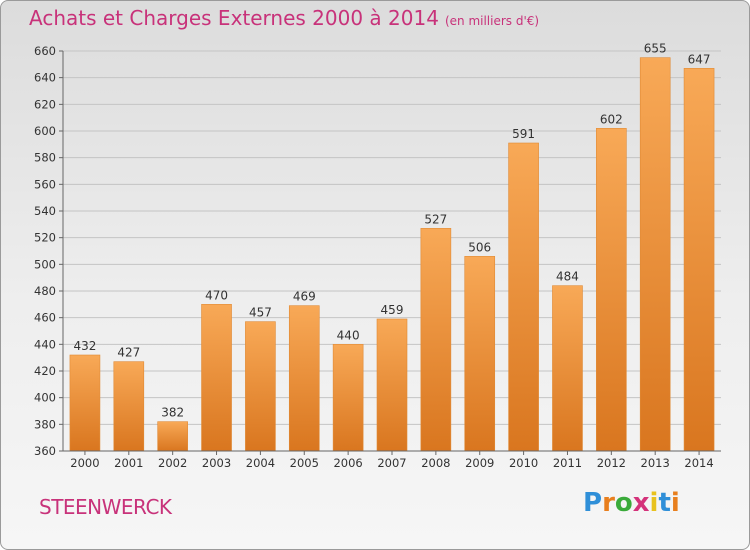 The height and width of the screenshot is (550, 750). I want to click on x-tick-label: 2010, so click(523, 463).